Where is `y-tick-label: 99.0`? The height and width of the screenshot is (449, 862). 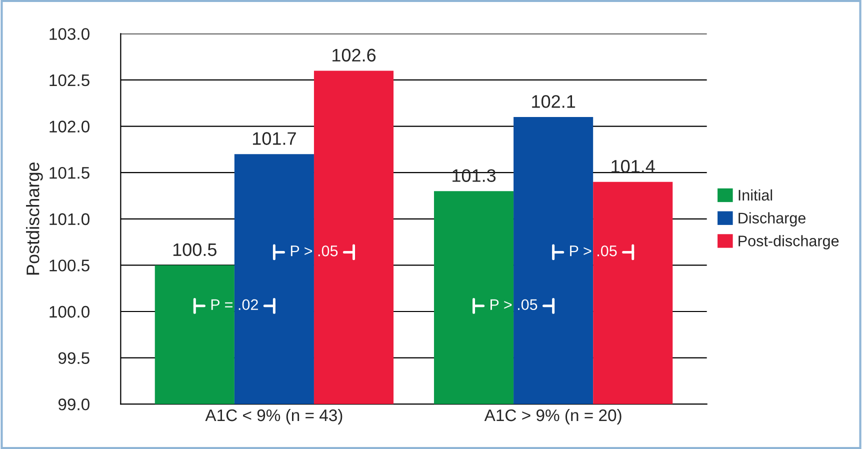
y-tick-label: 99.0 is located at coordinates (74, 404).